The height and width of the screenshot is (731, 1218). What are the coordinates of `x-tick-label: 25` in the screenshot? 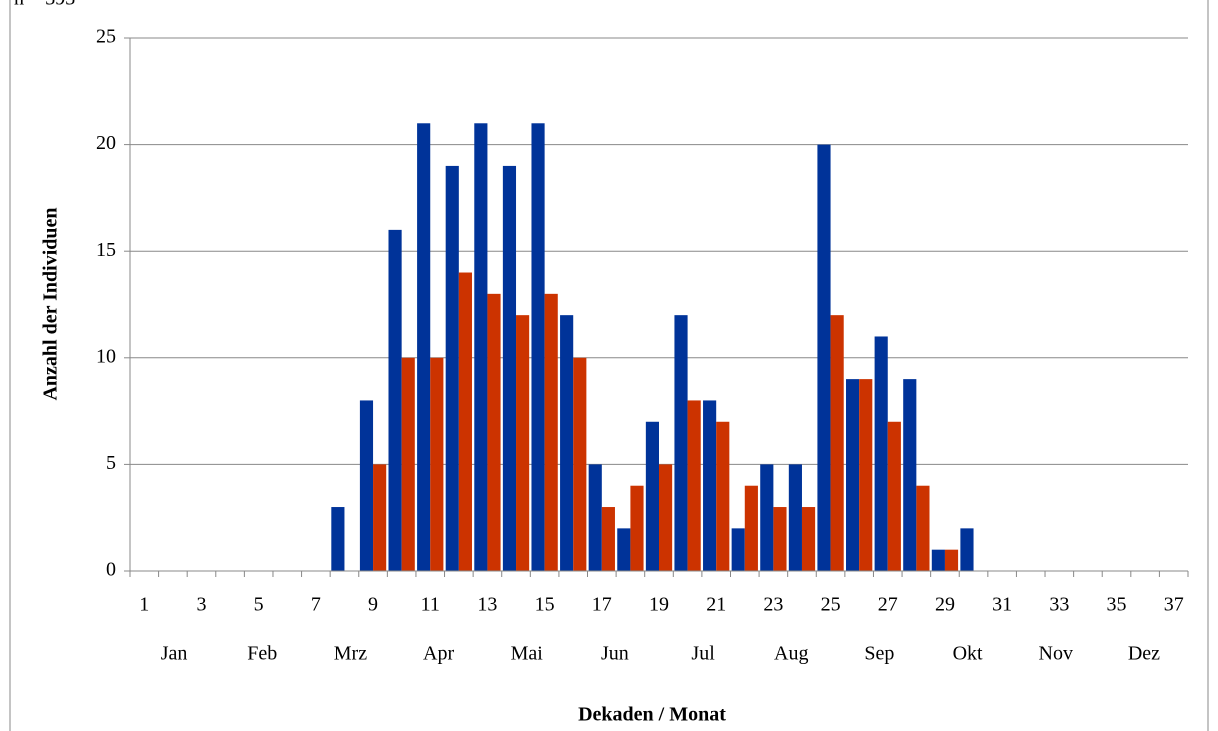 It's located at (831, 605).